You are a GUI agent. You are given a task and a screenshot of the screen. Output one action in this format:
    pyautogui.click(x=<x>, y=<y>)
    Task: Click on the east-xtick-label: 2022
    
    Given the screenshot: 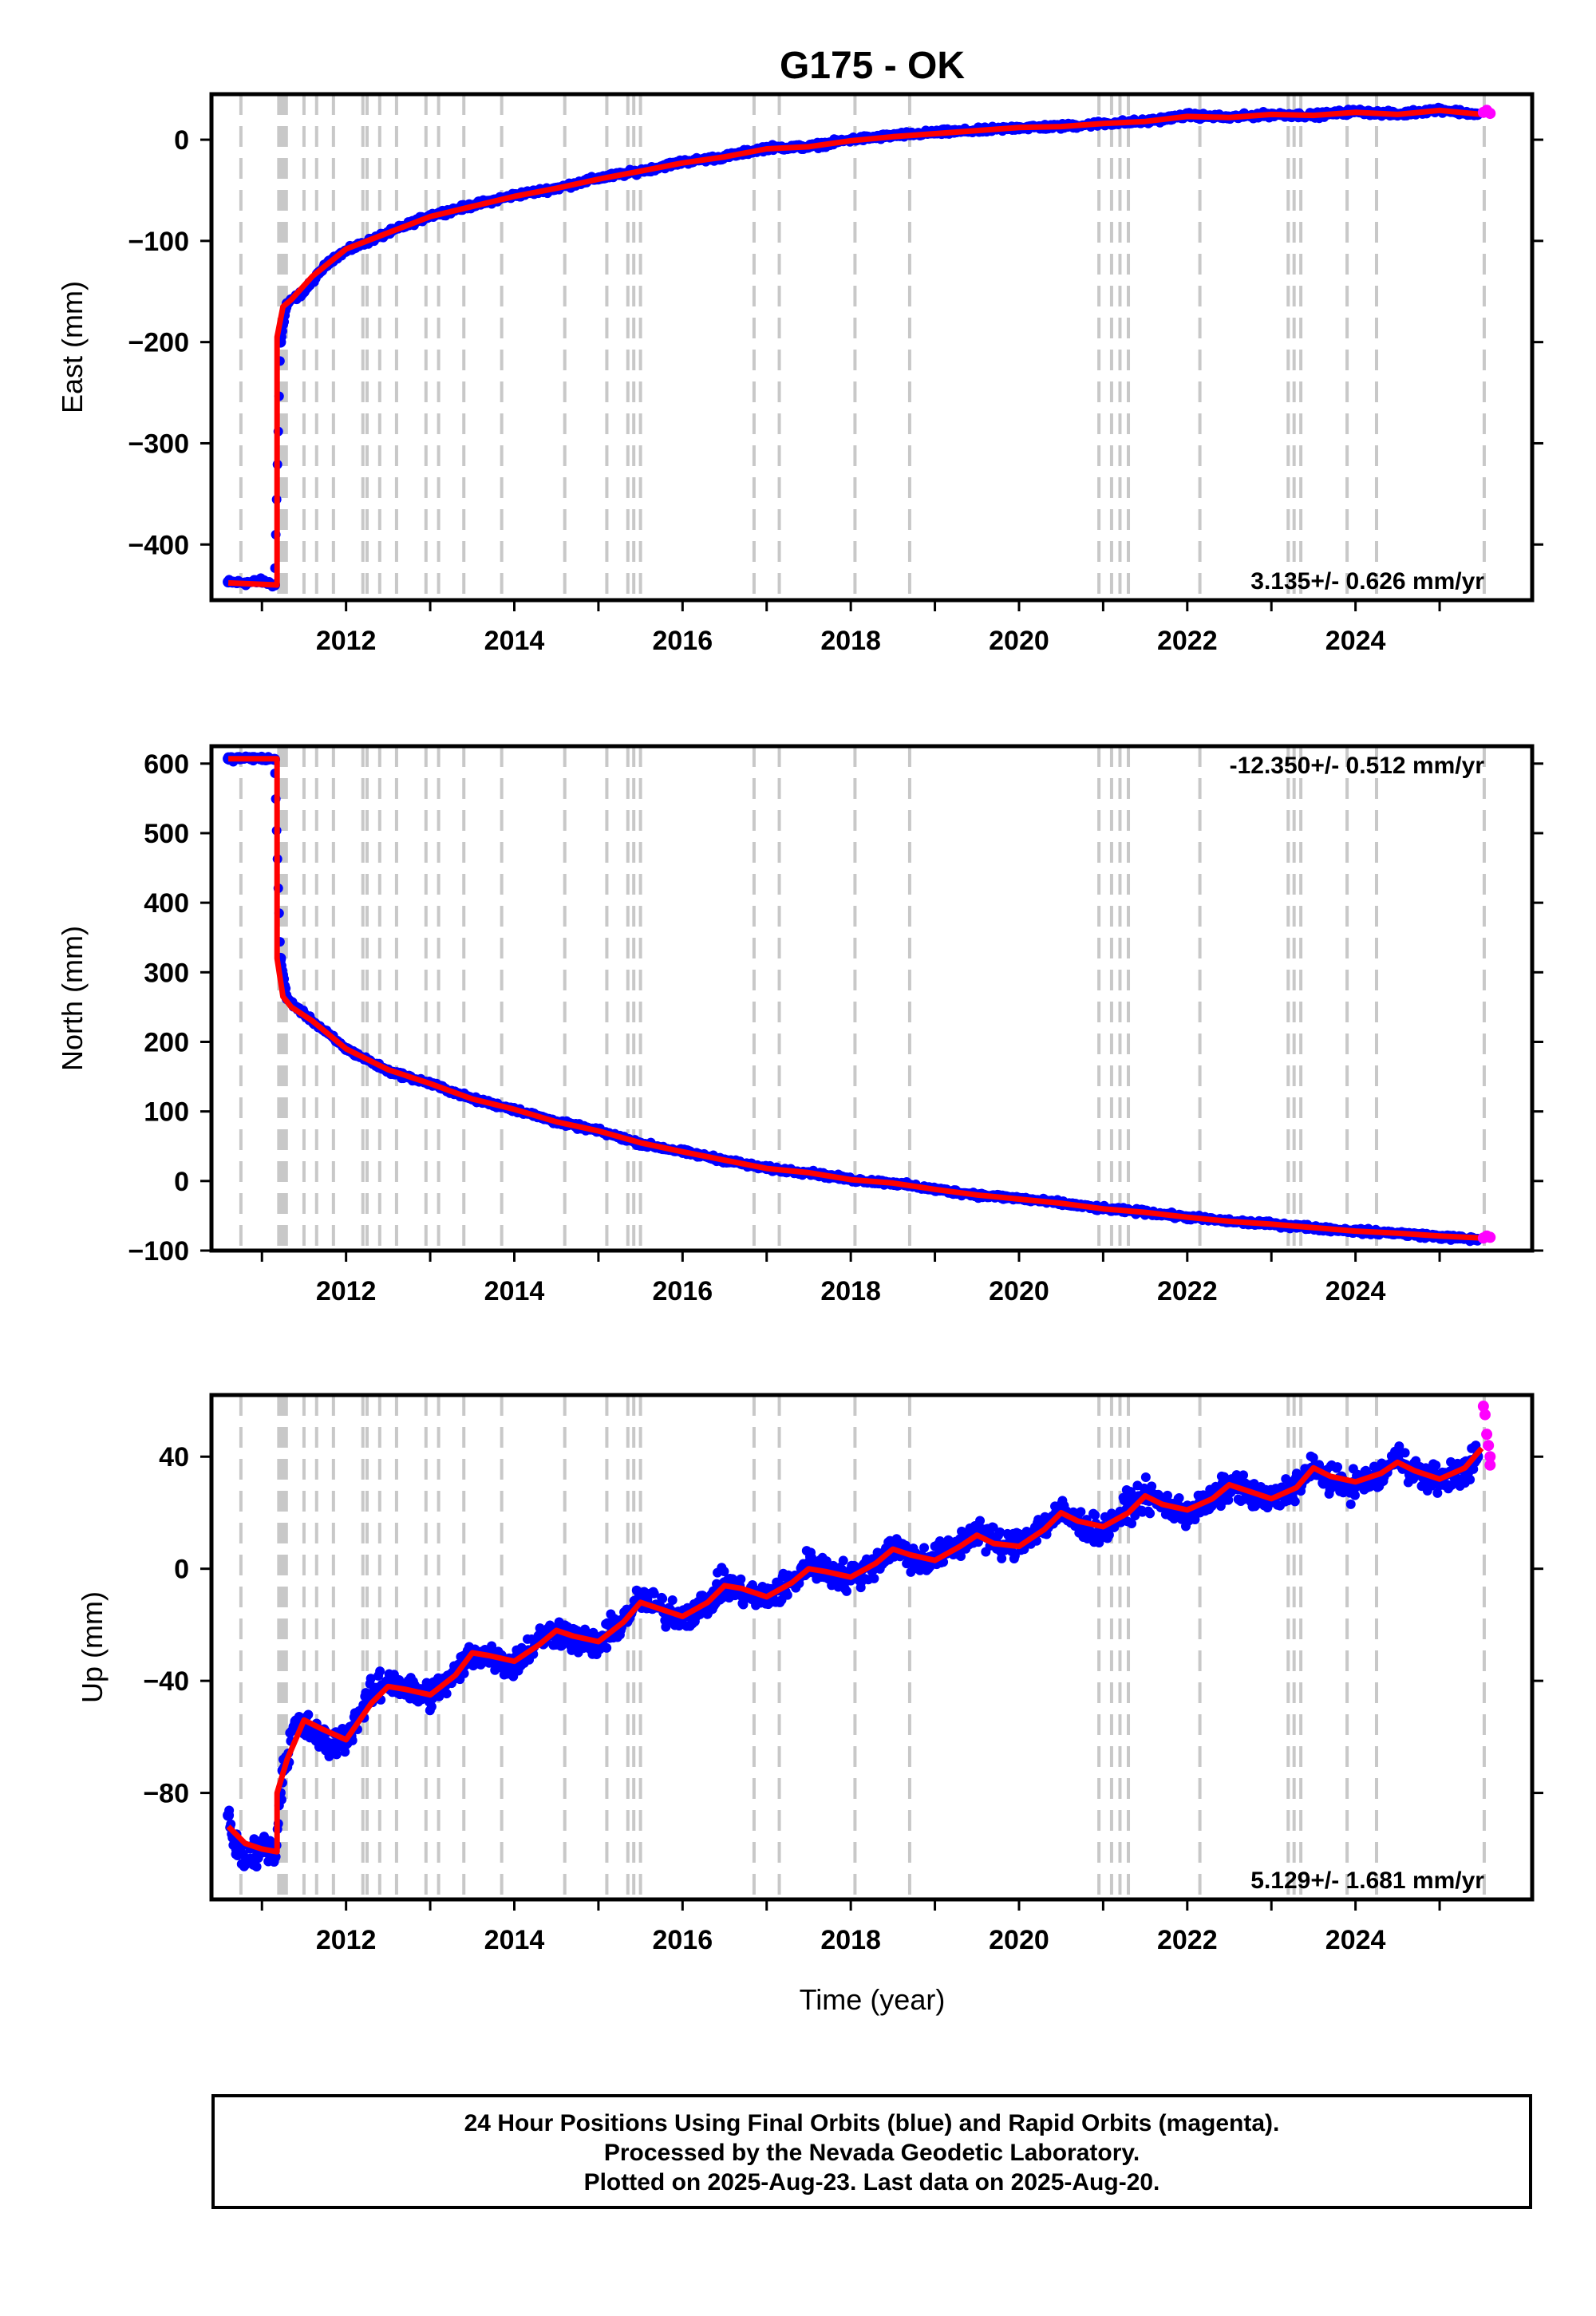 What is the action you would take?
    pyautogui.click(x=1187, y=641)
    